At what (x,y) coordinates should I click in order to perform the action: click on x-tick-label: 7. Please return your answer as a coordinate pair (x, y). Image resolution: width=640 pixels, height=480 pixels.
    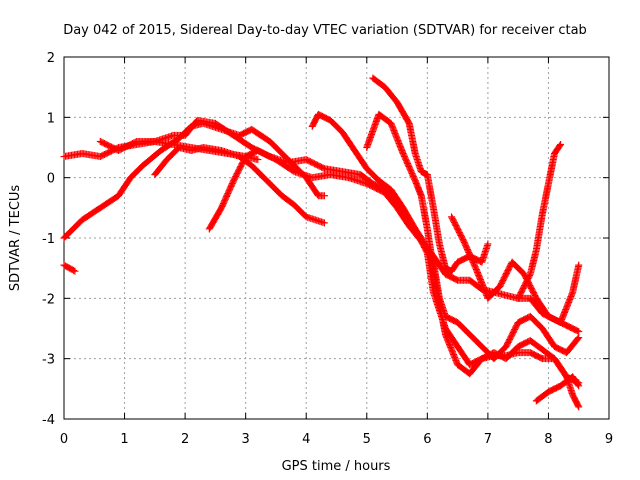
    Looking at the image, I should click on (488, 439).